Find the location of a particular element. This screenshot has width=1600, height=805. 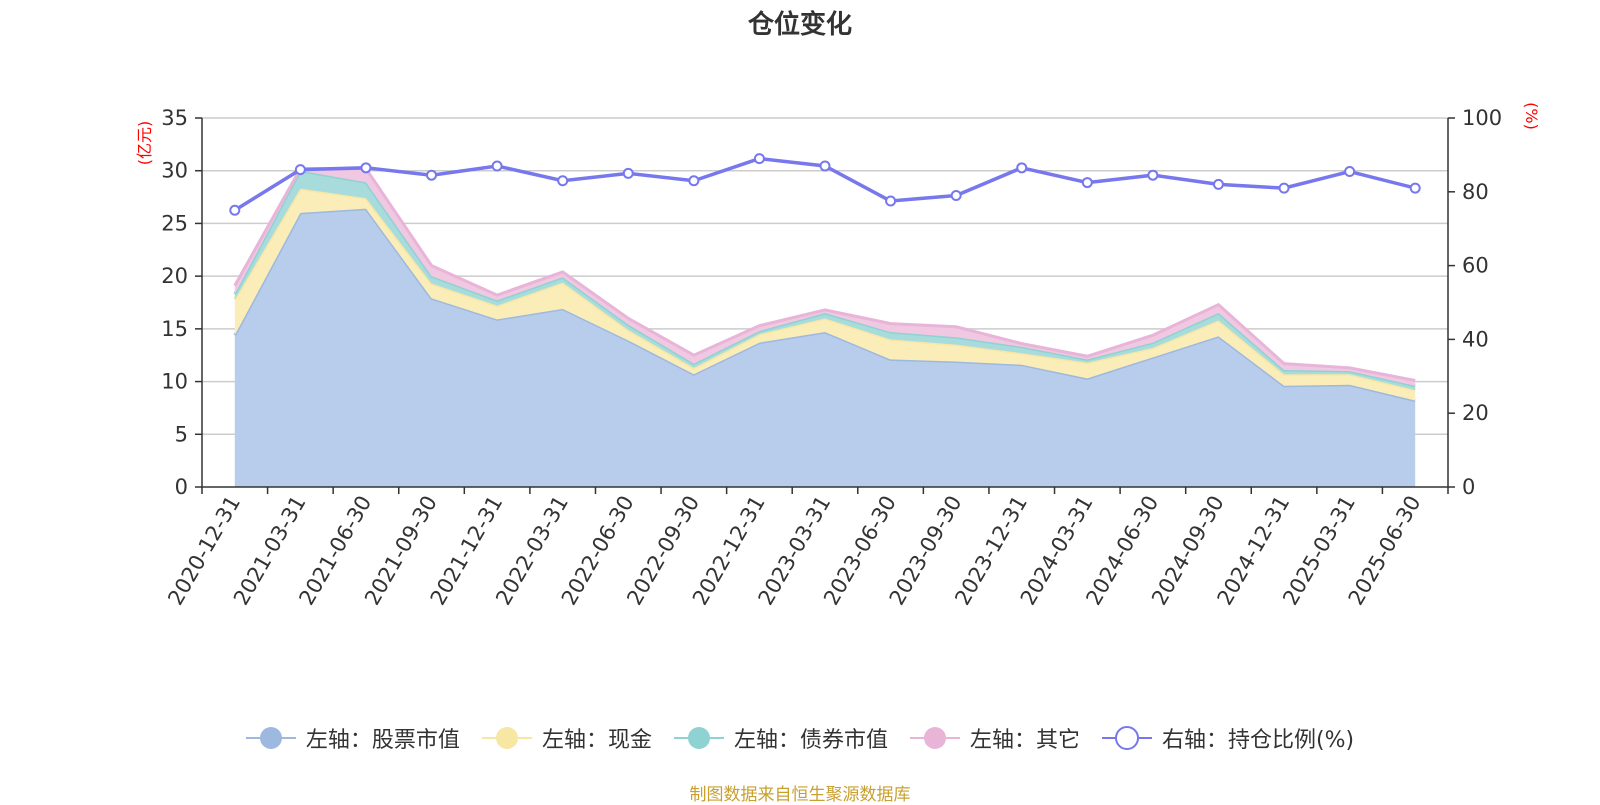

left-axis-unit: (亿元) is located at coordinates (144, 143).